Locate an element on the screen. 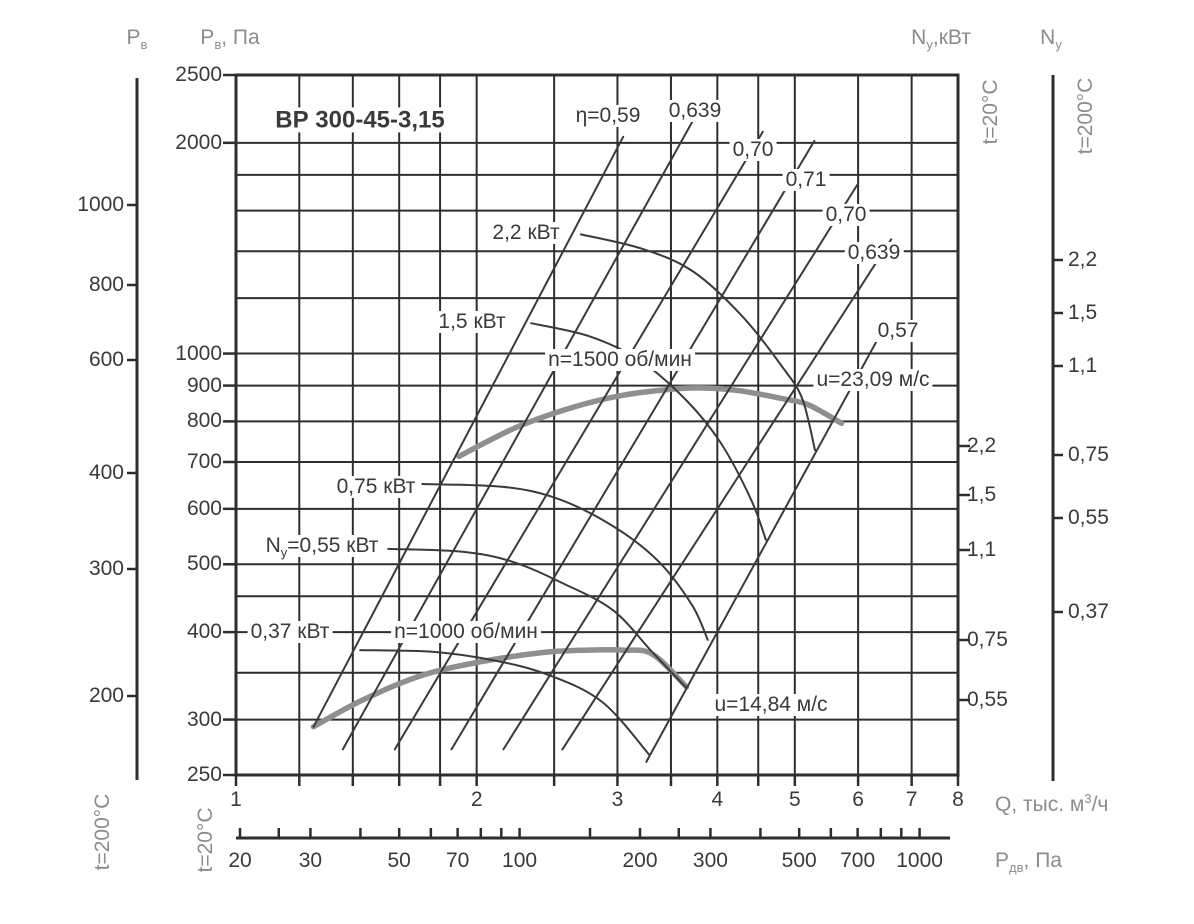 This screenshot has width=1194, height=924. efficiency-line is located at coordinates (762, 550).